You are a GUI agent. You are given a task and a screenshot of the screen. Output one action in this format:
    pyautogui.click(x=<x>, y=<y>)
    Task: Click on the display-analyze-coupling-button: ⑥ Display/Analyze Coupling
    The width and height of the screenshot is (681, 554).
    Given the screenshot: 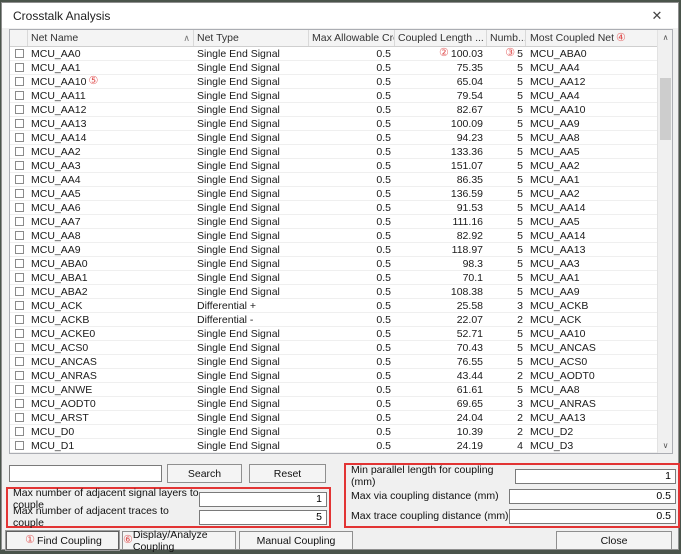 What is the action you would take?
    pyautogui.click(x=179, y=541)
    